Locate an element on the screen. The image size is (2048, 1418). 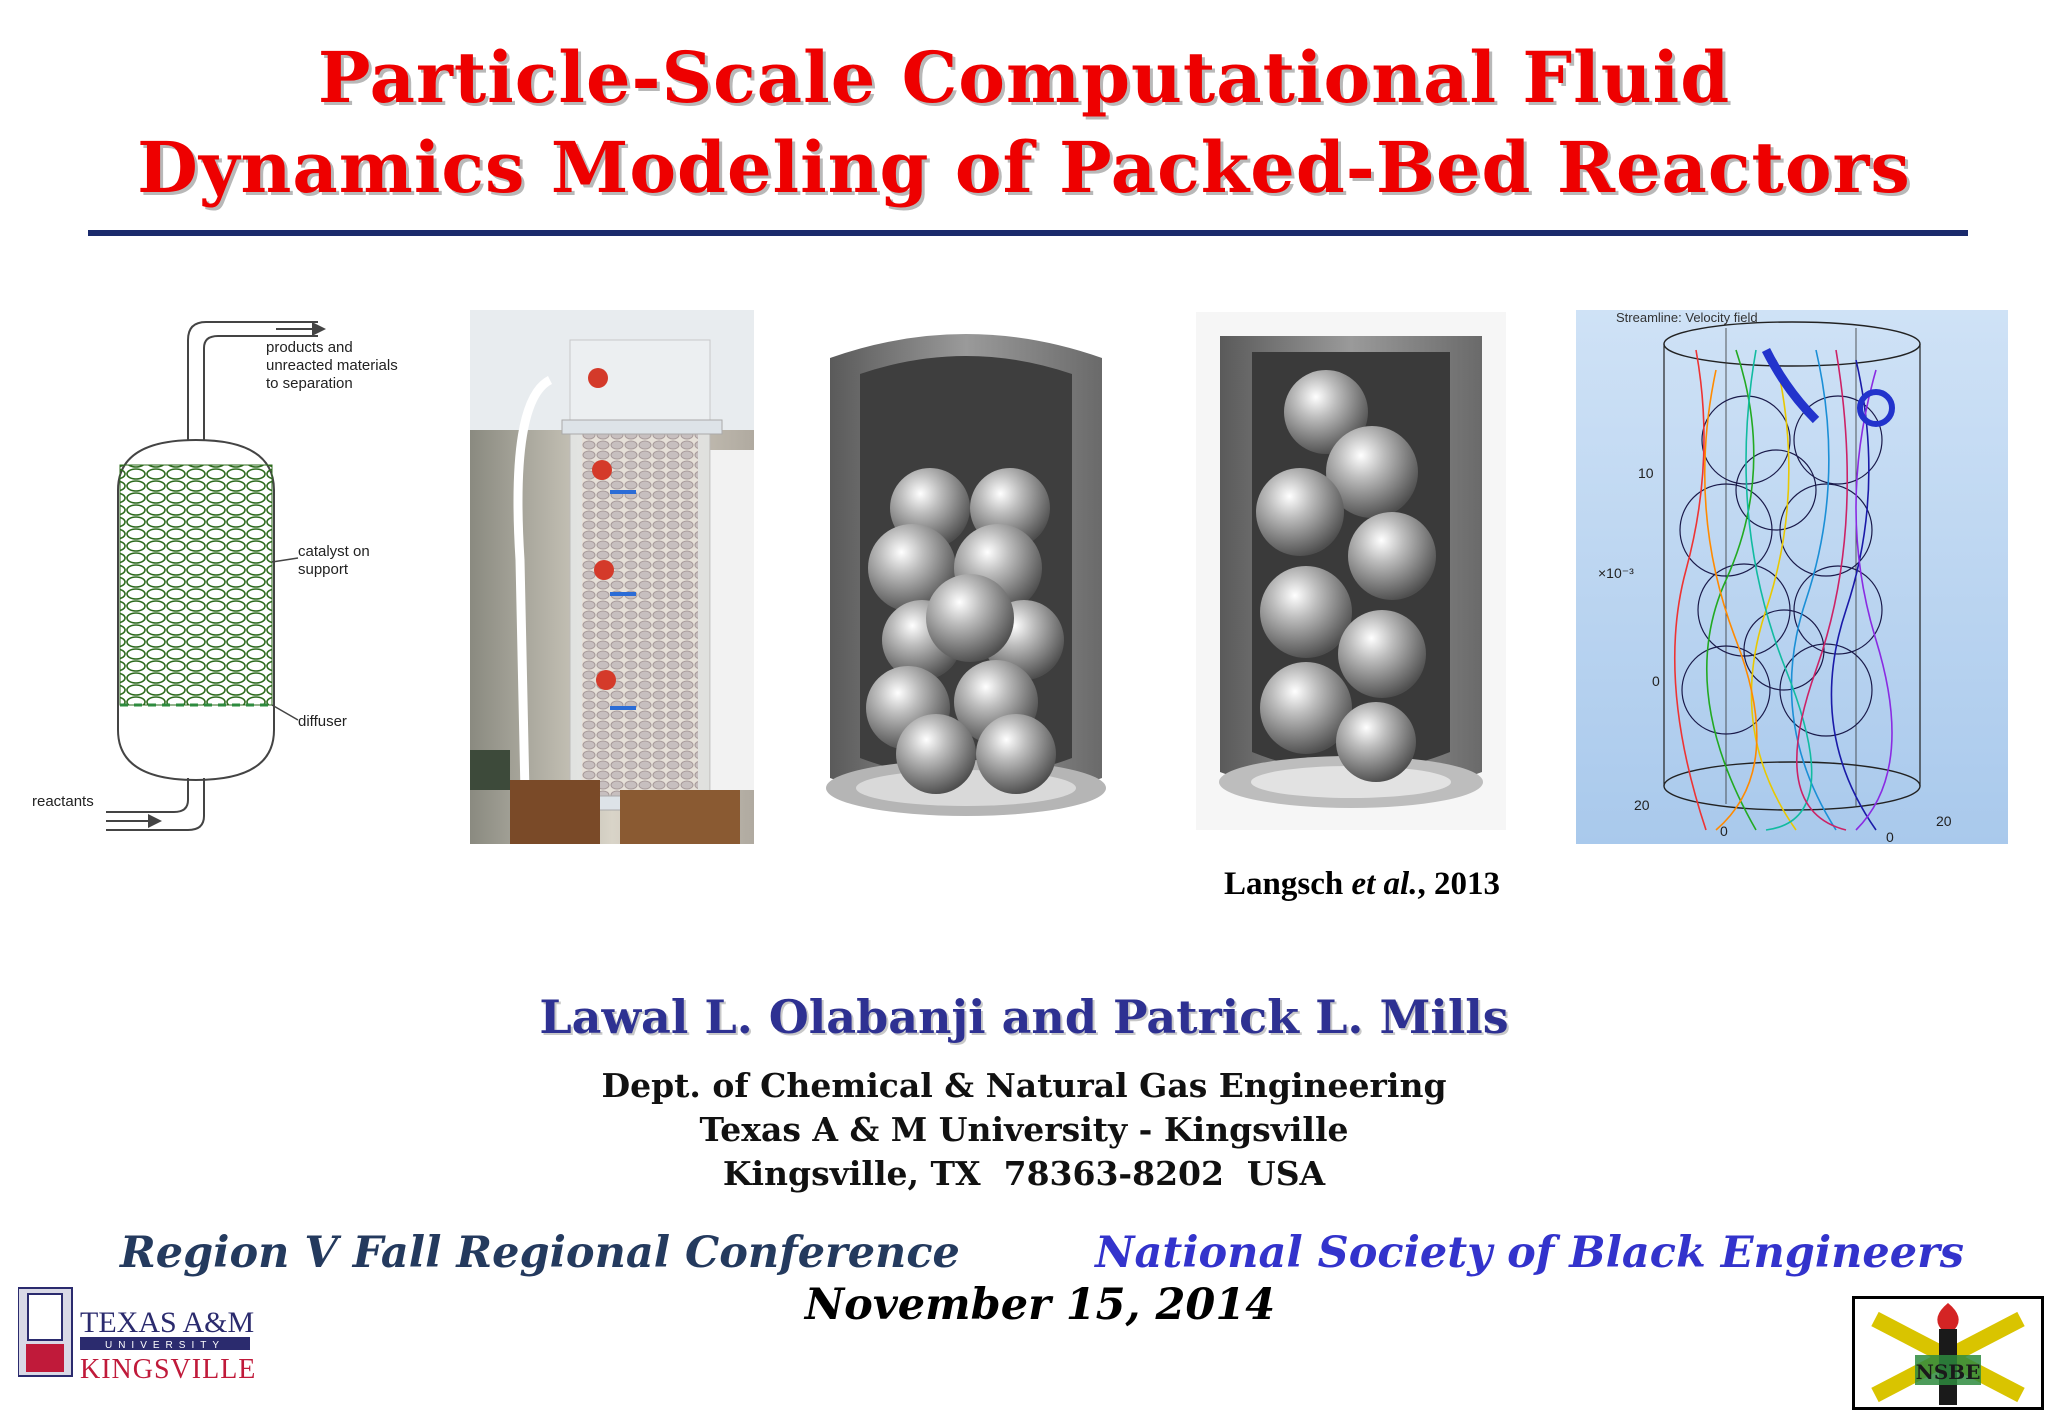
nsbe-letters: NSBE is located at coordinates (1948, 1372).